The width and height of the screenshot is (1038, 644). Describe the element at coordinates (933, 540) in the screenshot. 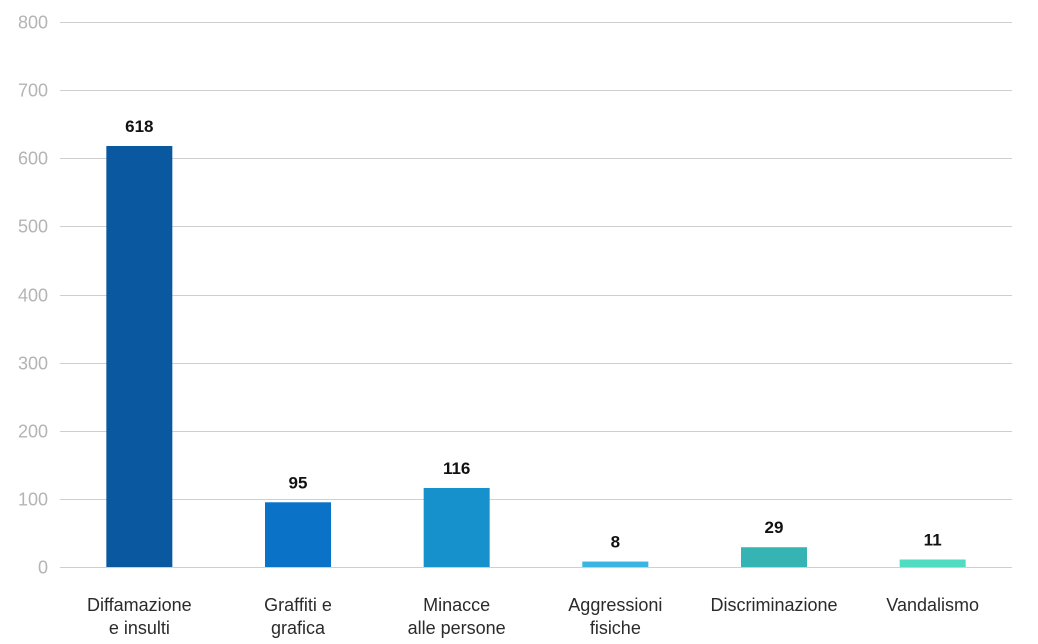

I see `bar-value-label: 11` at that location.